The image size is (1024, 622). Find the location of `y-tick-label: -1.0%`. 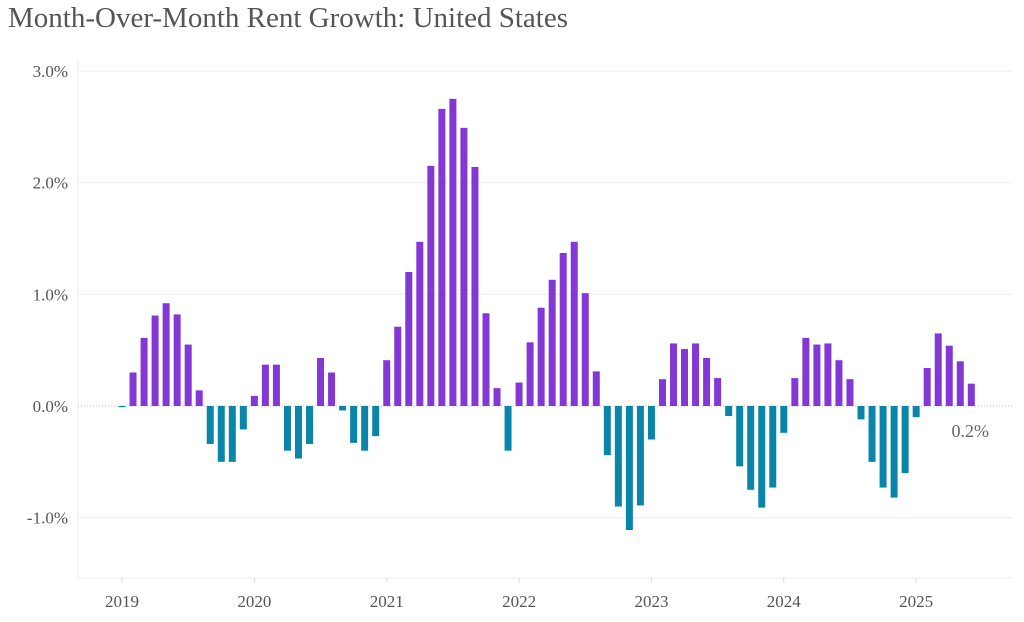

y-tick-label: -1.0% is located at coordinates (47, 518).